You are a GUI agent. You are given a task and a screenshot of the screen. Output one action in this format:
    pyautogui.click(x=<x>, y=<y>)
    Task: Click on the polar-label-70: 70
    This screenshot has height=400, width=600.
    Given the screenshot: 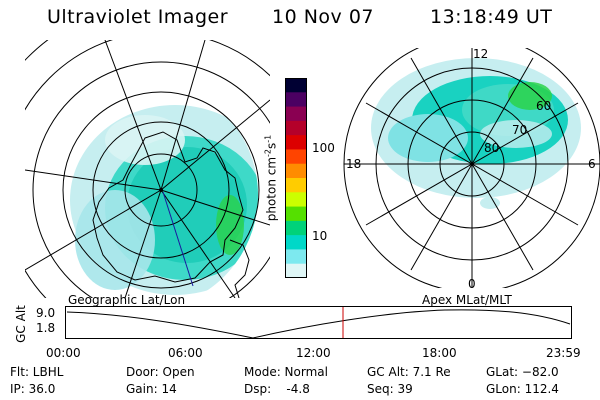 What is the action you would take?
    pyautogui.click(x=519, y=130)
    